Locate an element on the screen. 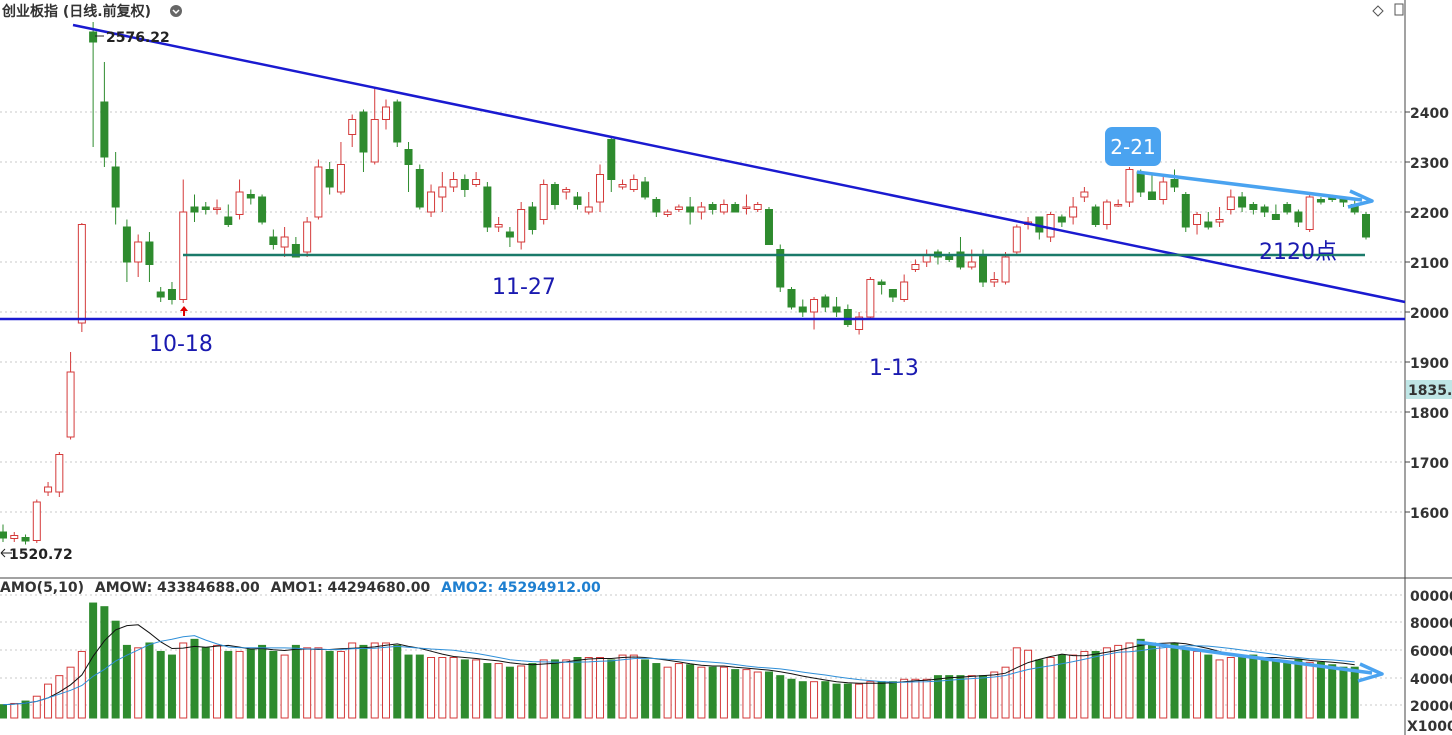  price-tick-label: 1800 is located at coordinates (1429, 414).